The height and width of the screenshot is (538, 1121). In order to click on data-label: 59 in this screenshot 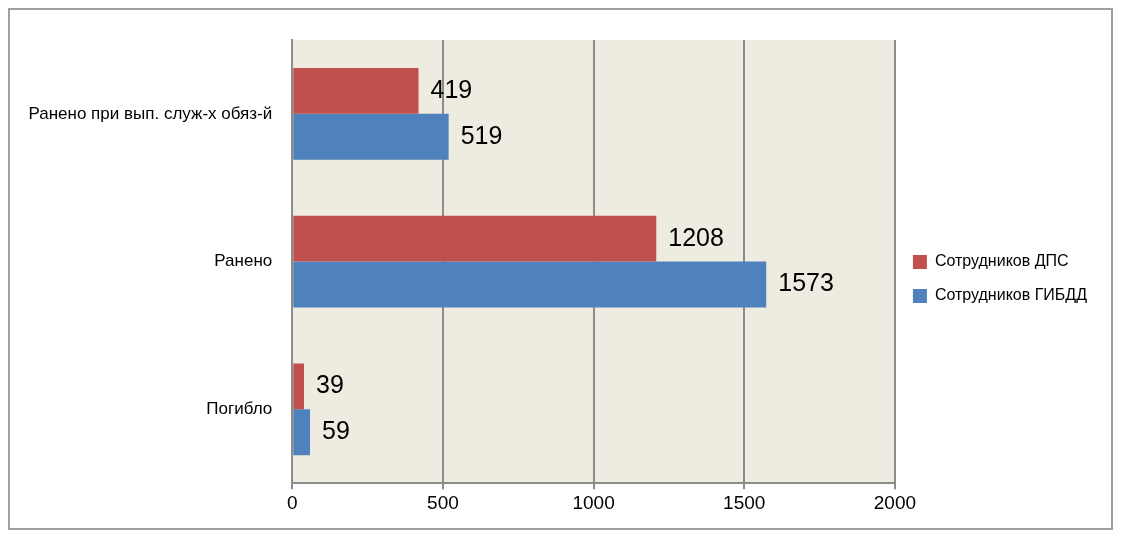, I will do `click(336, 430)`.